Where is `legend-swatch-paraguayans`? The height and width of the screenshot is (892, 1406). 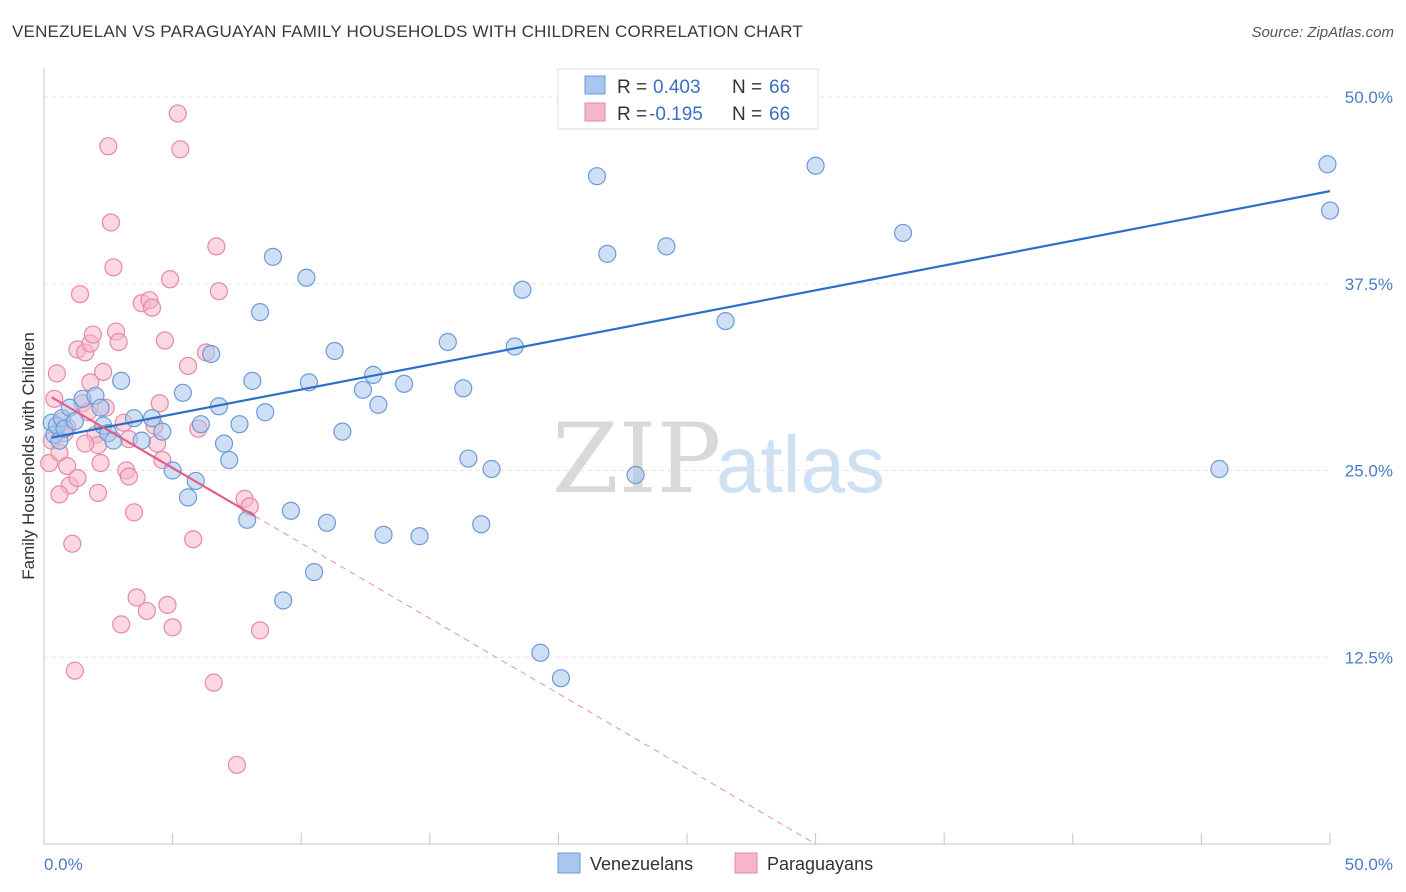 legend-swatch-paraguayans is located at coordinates (595, 112).